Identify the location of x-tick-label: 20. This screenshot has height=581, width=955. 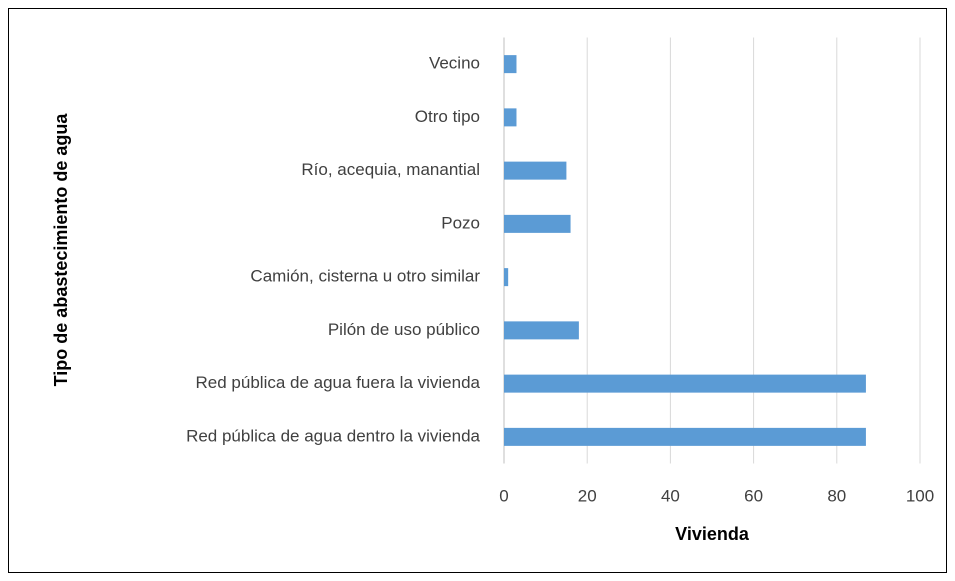
(587, 495).